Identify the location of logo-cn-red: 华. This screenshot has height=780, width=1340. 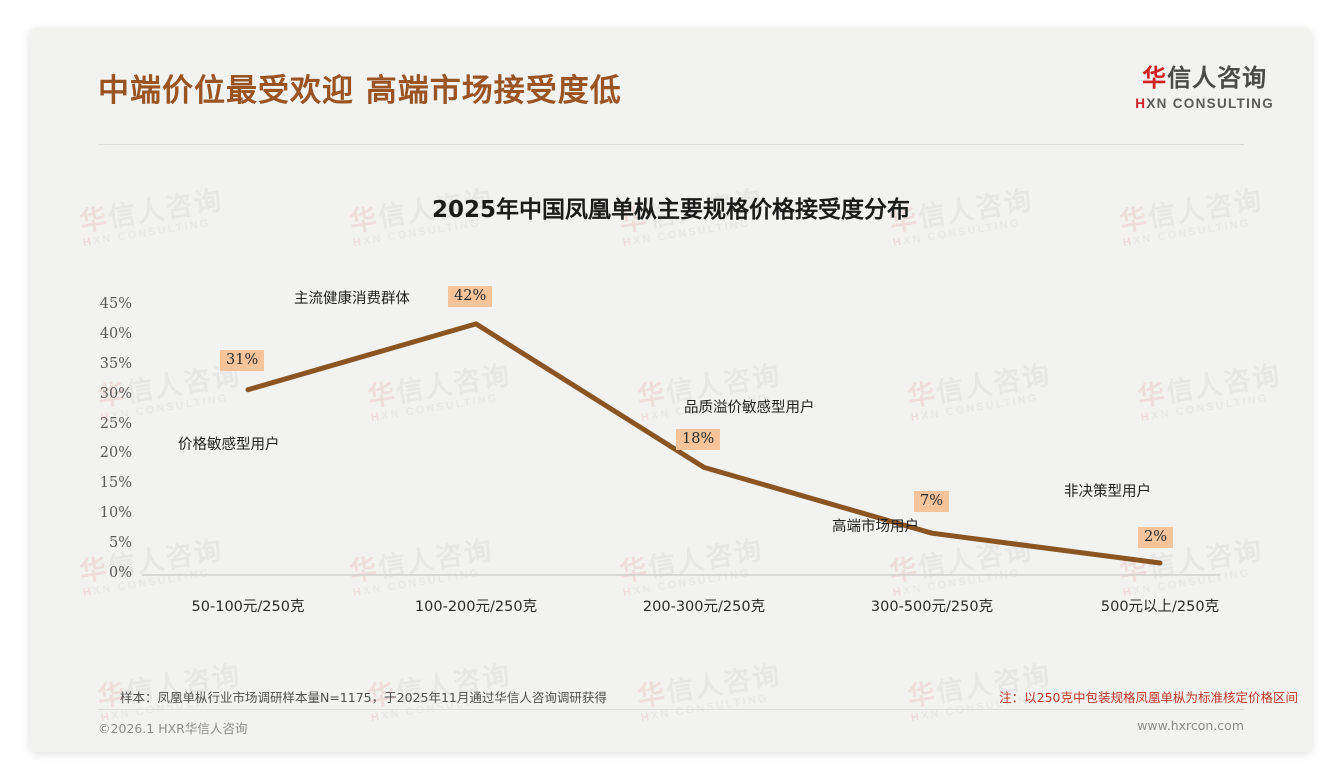
(1155, 78).